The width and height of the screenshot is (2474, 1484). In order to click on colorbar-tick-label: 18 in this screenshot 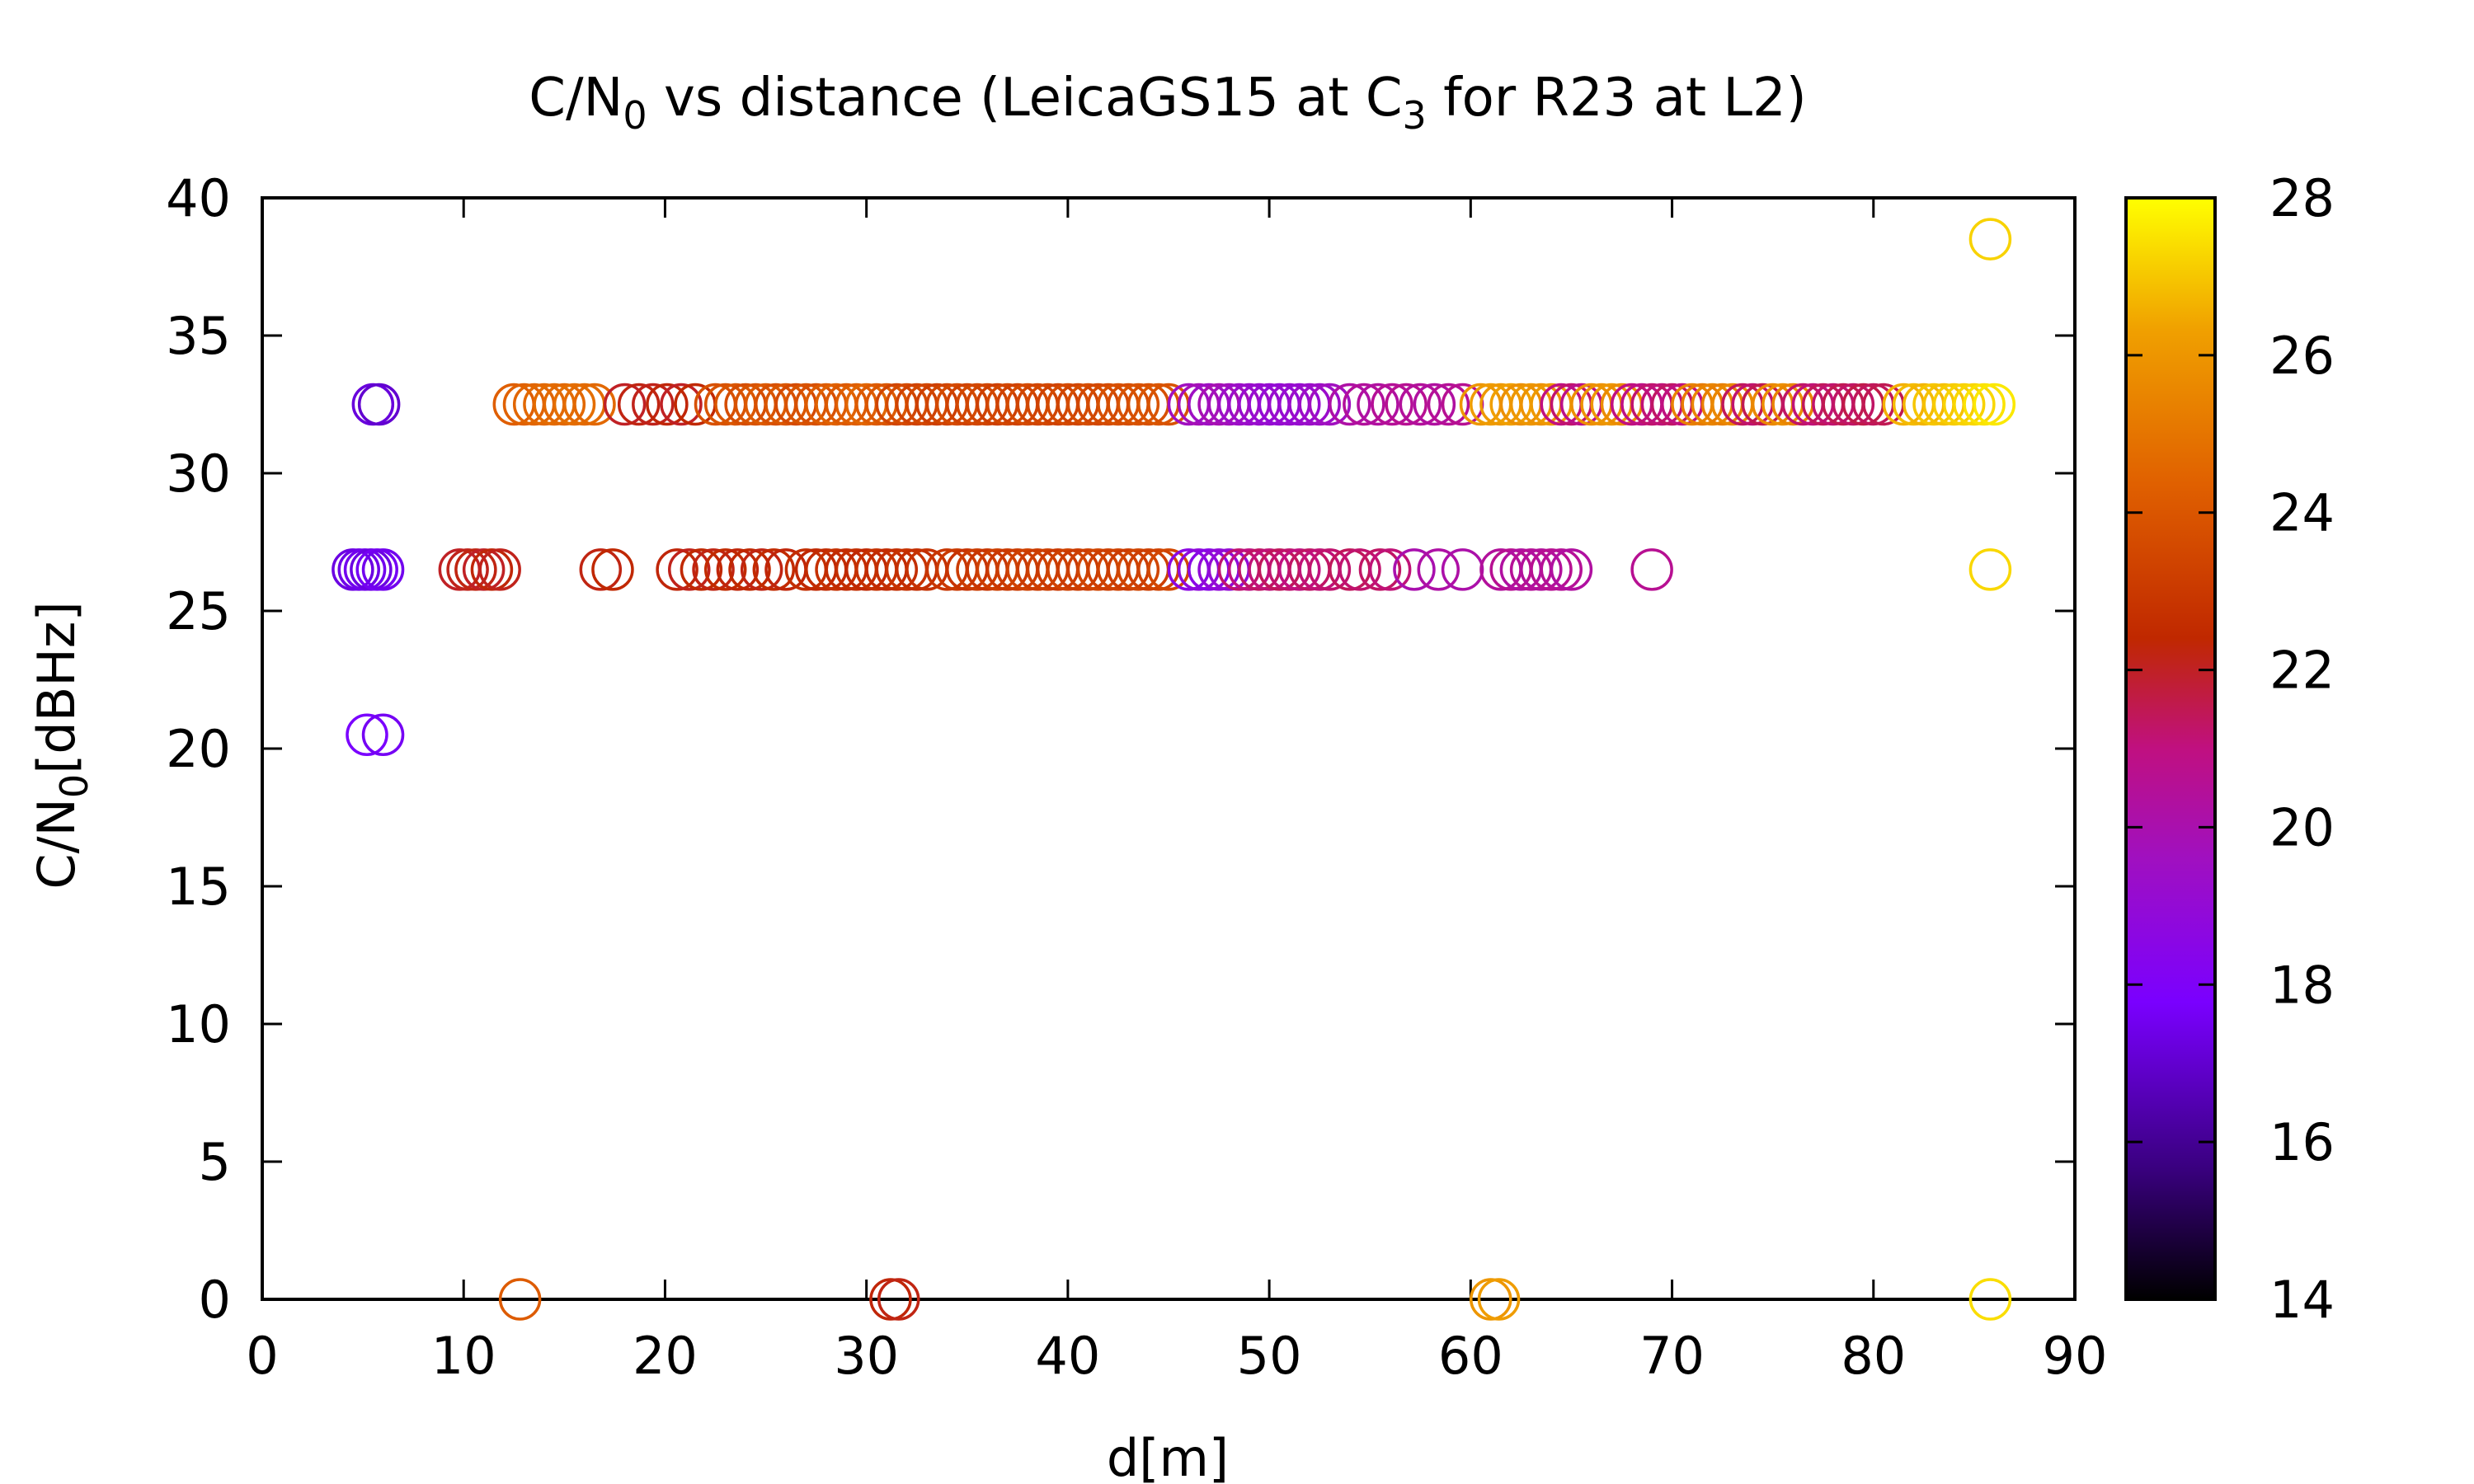, I will do `click(2302, 985)`.